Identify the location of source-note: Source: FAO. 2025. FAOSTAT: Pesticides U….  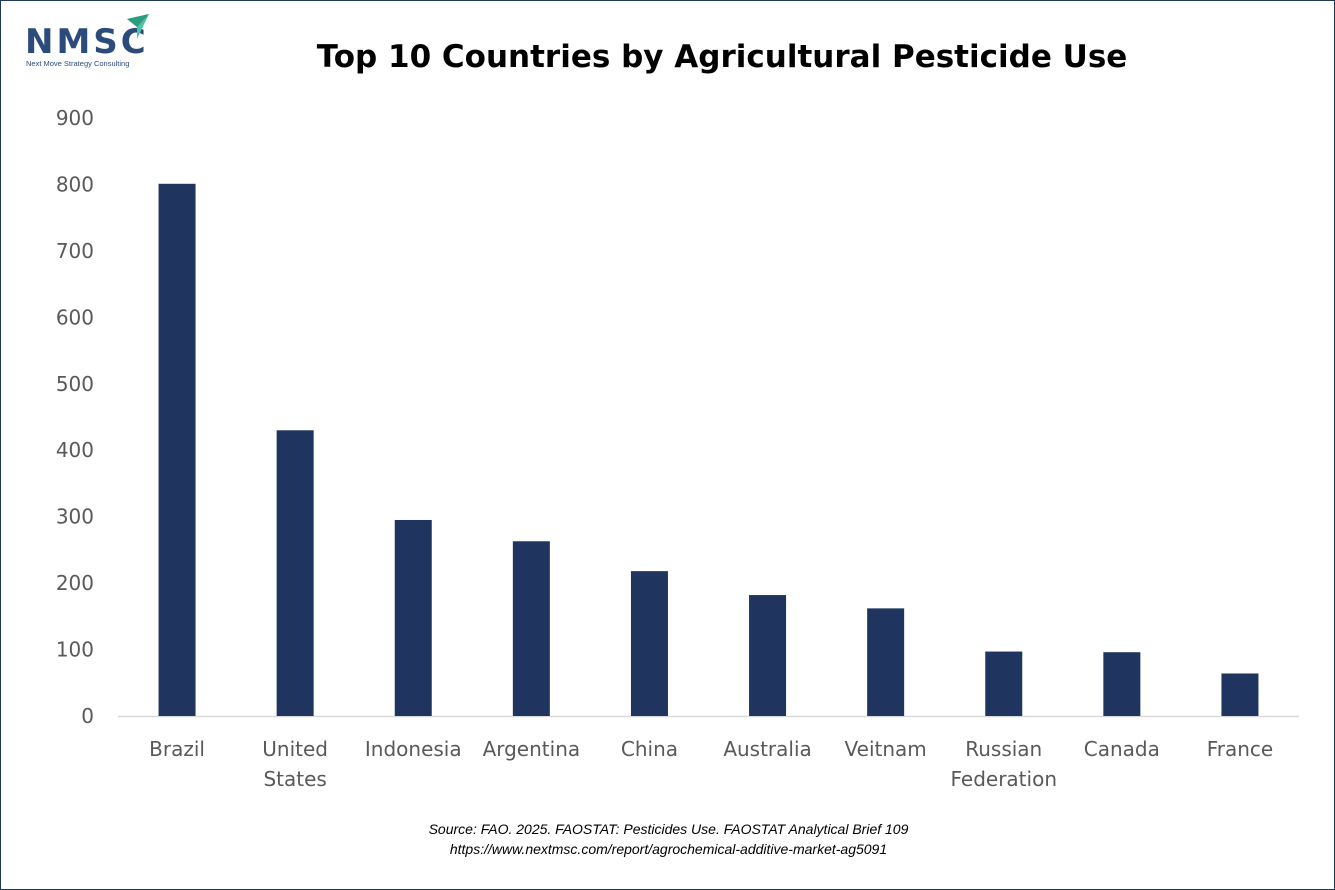
(668, 839).